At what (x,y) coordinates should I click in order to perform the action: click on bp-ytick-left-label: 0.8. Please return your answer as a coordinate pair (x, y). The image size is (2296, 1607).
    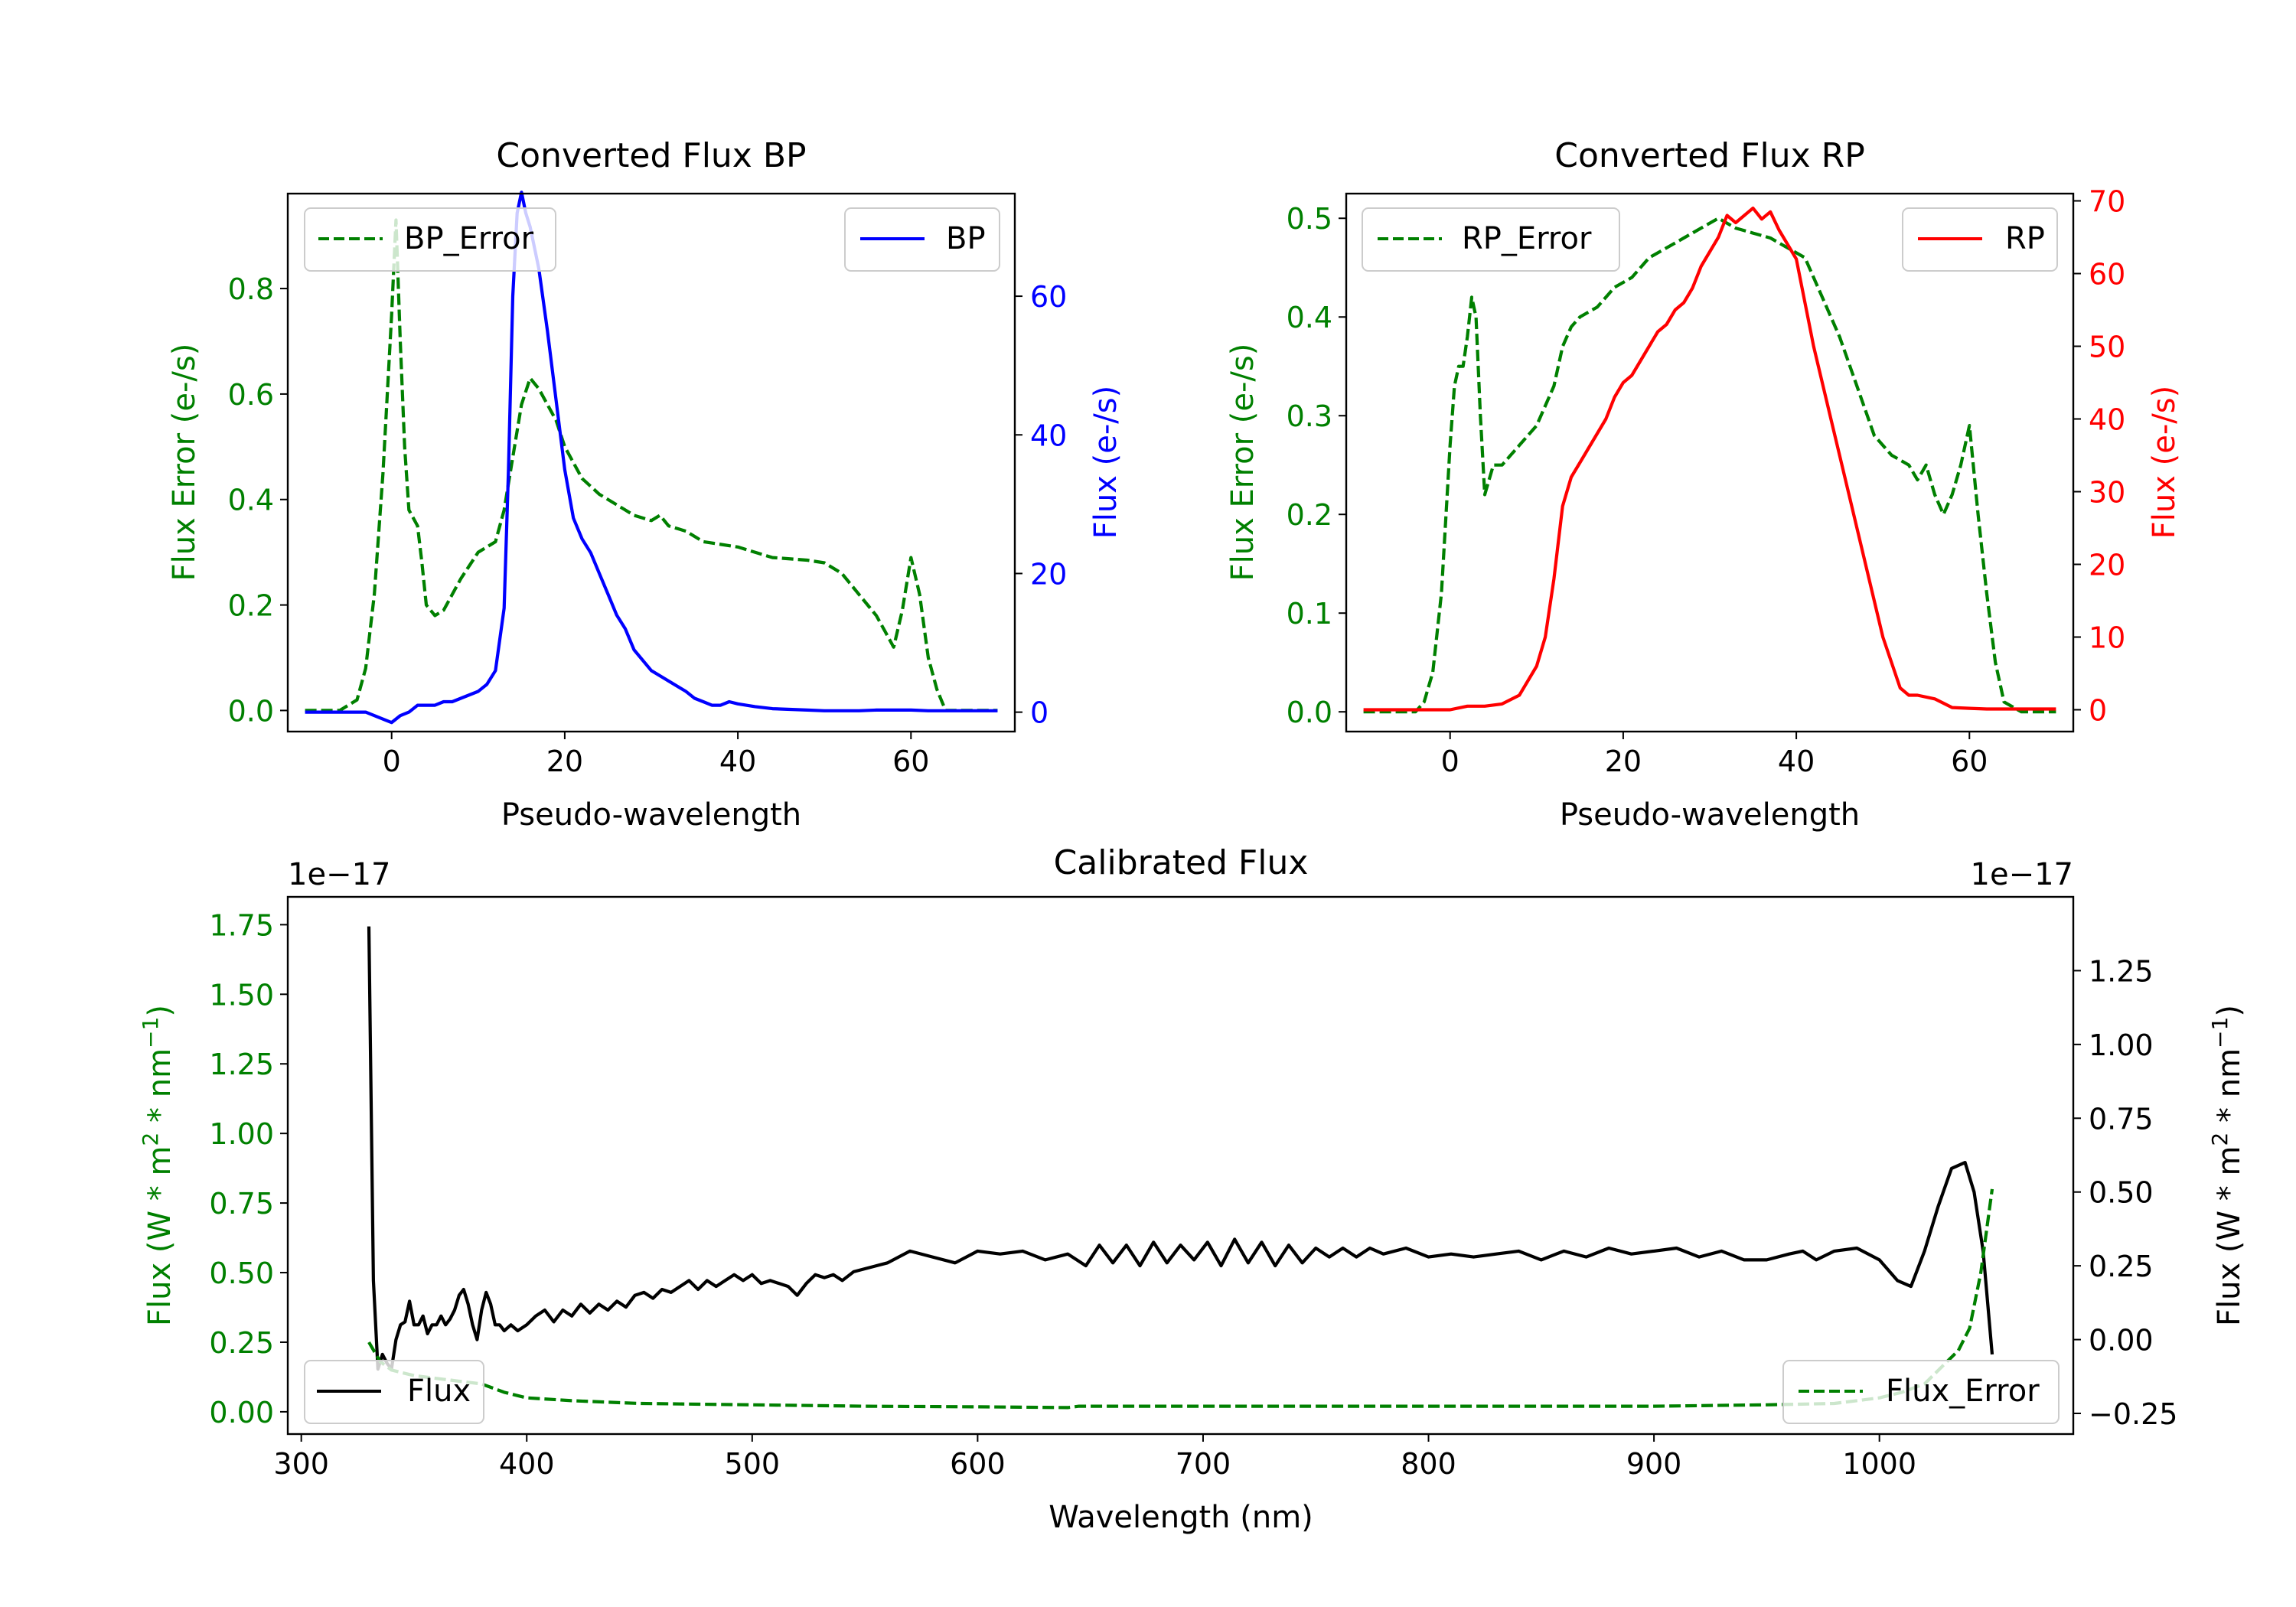
    Looking at the image, I should click on (251, 289).